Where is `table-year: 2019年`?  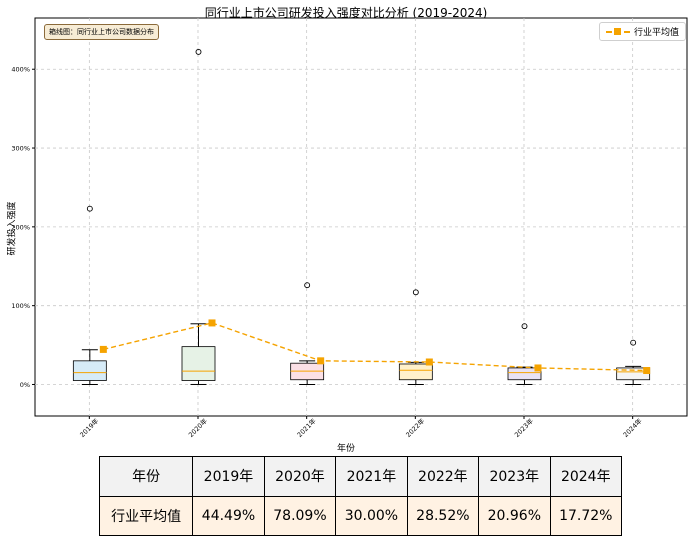
table-year: 2019年 is located at coordinates (228, 476).